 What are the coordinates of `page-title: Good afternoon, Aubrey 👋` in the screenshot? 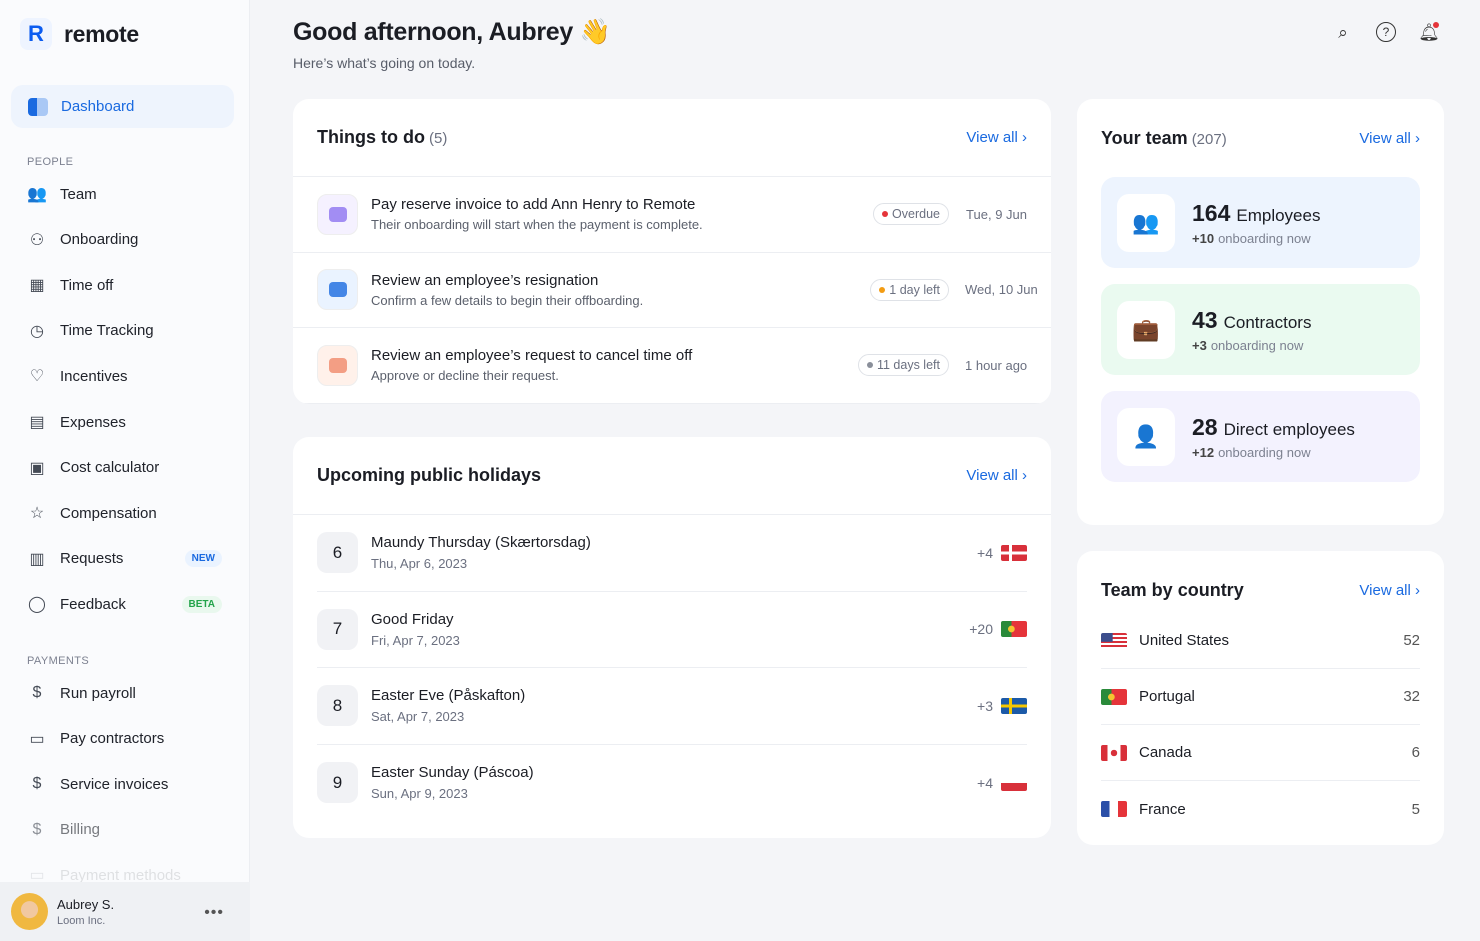 It's located at (452, 32).